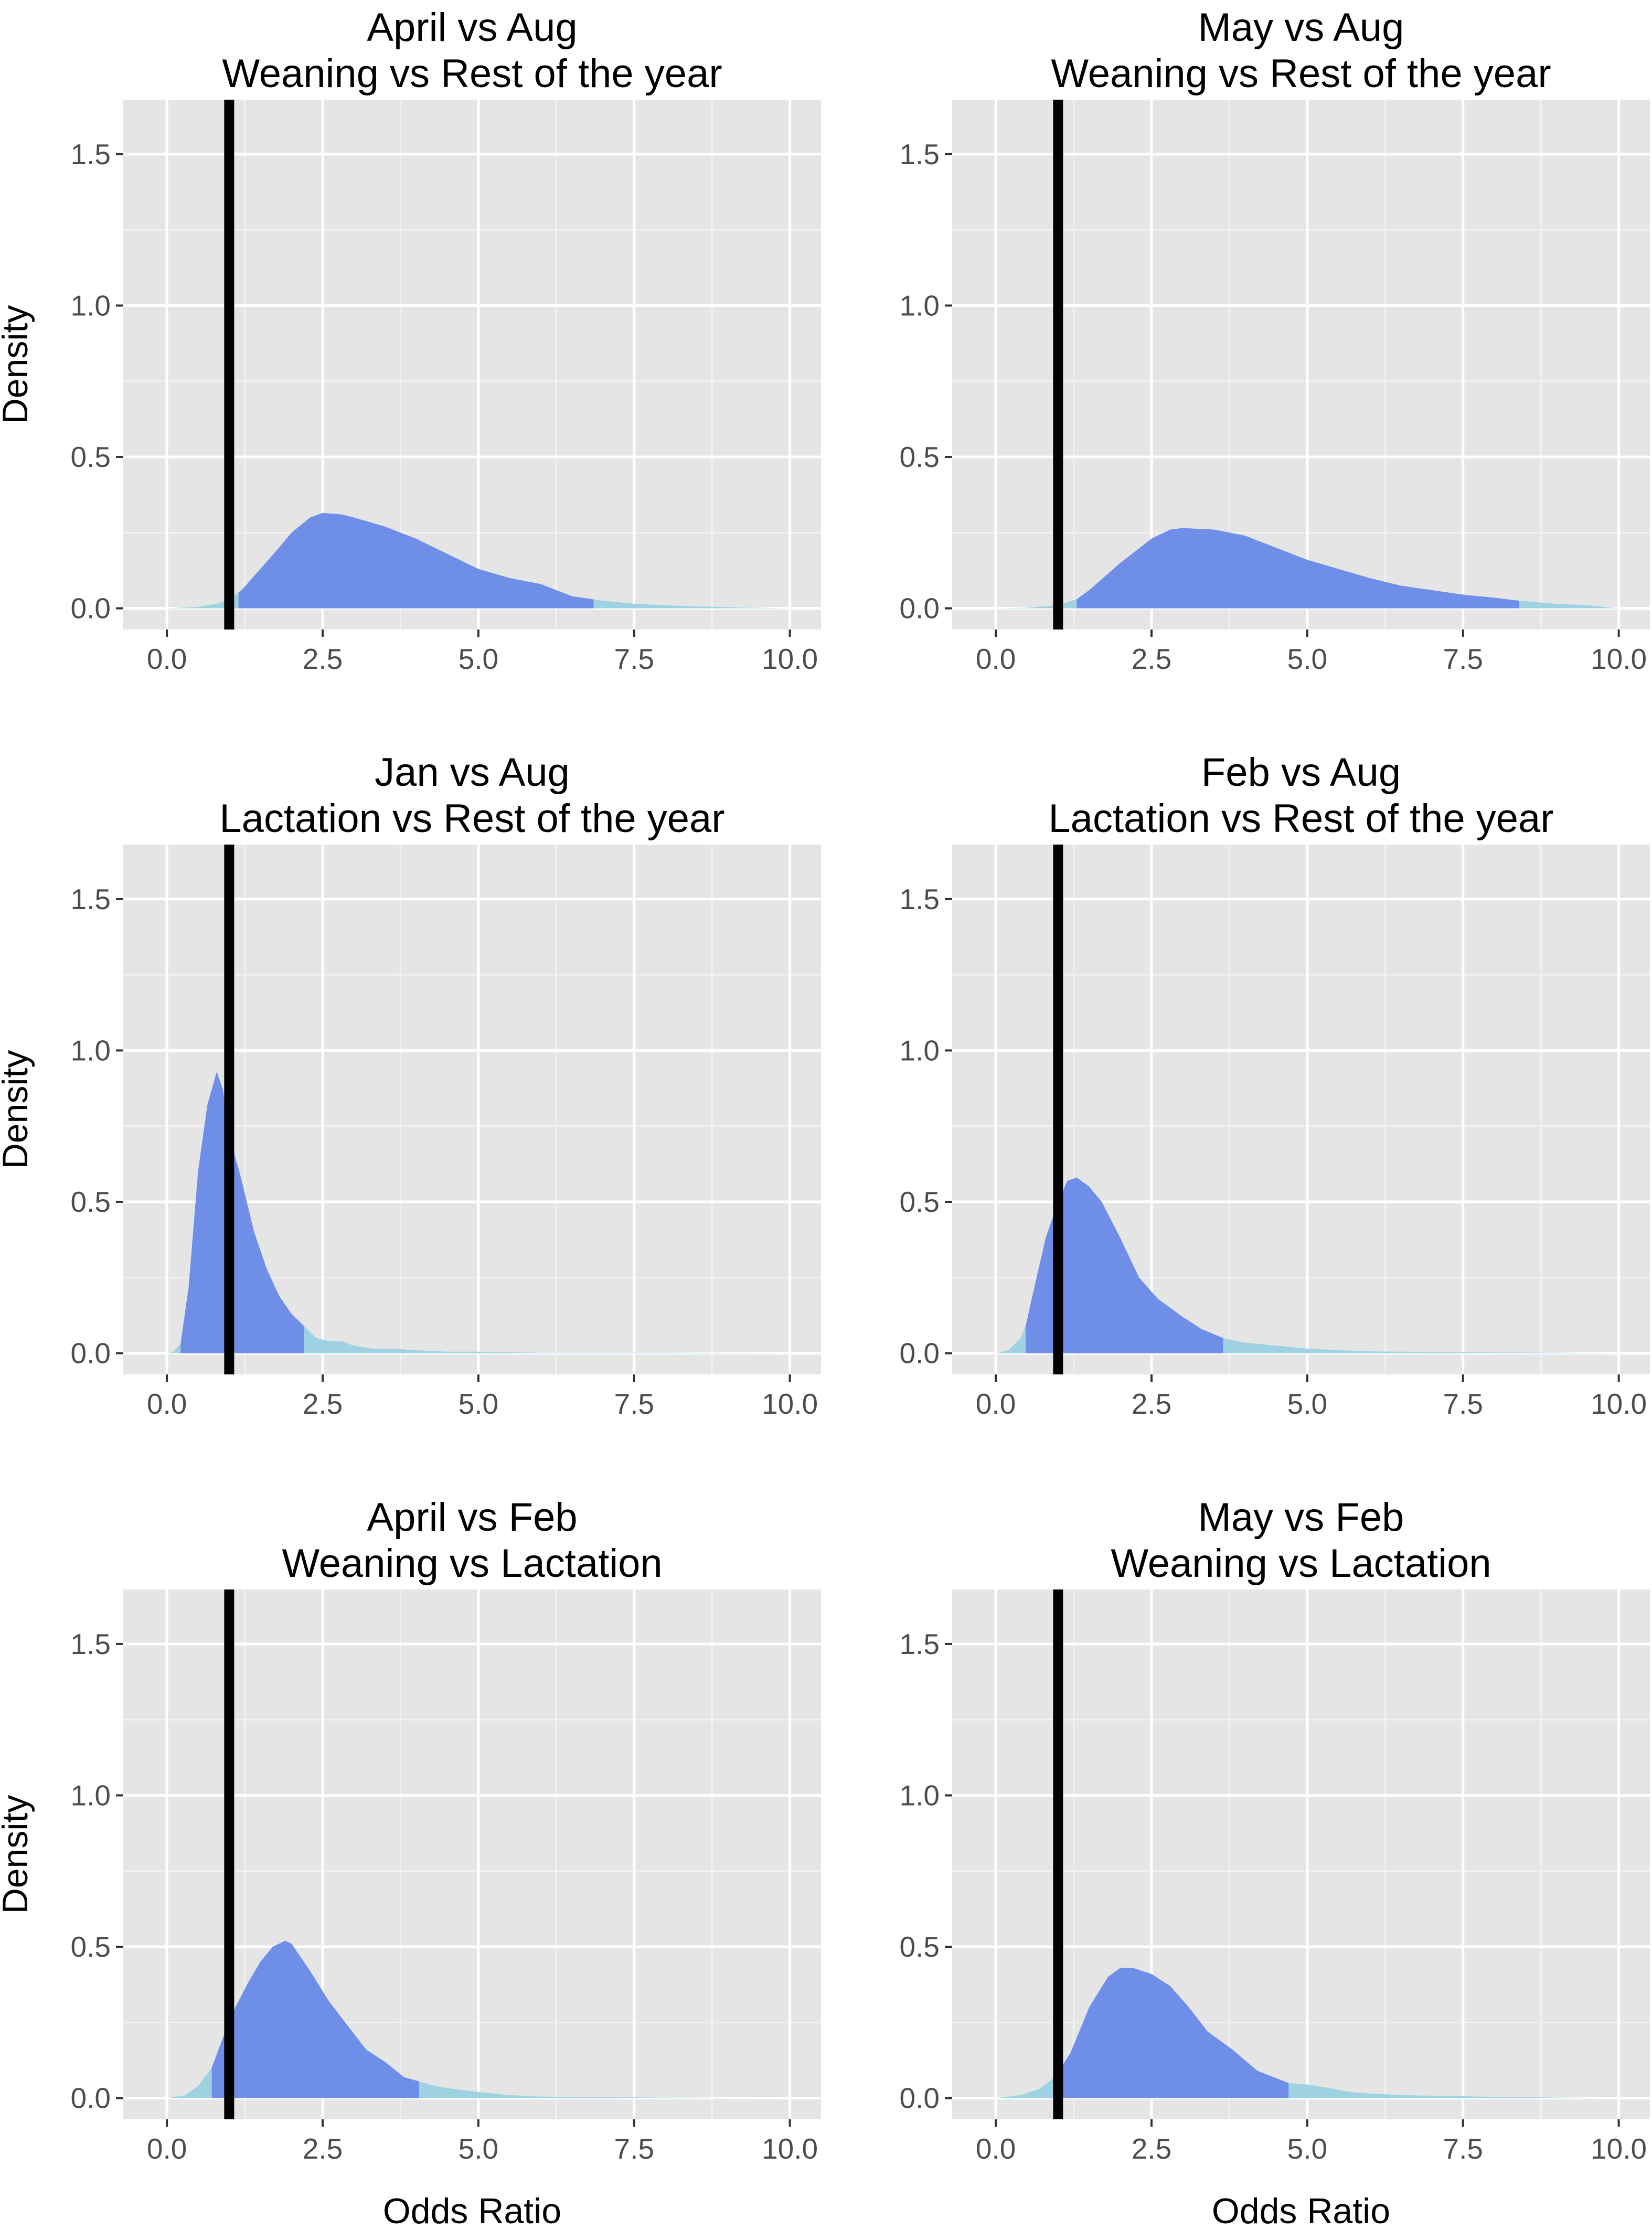  What do you see at coordinates (1301, 1517) in the screenshot?
I see `panel-title-line1: May vs Feb` at bounding box center [1301, 1517].